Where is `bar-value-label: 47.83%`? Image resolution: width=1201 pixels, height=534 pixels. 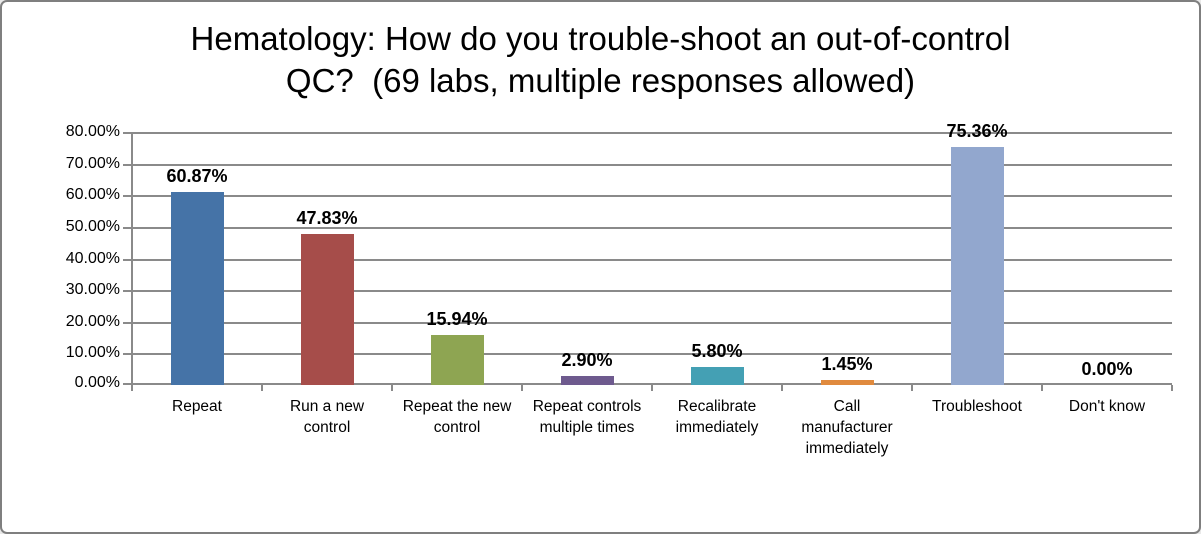 bar-value-label: 47.83% is located at coordinates (327, 218).